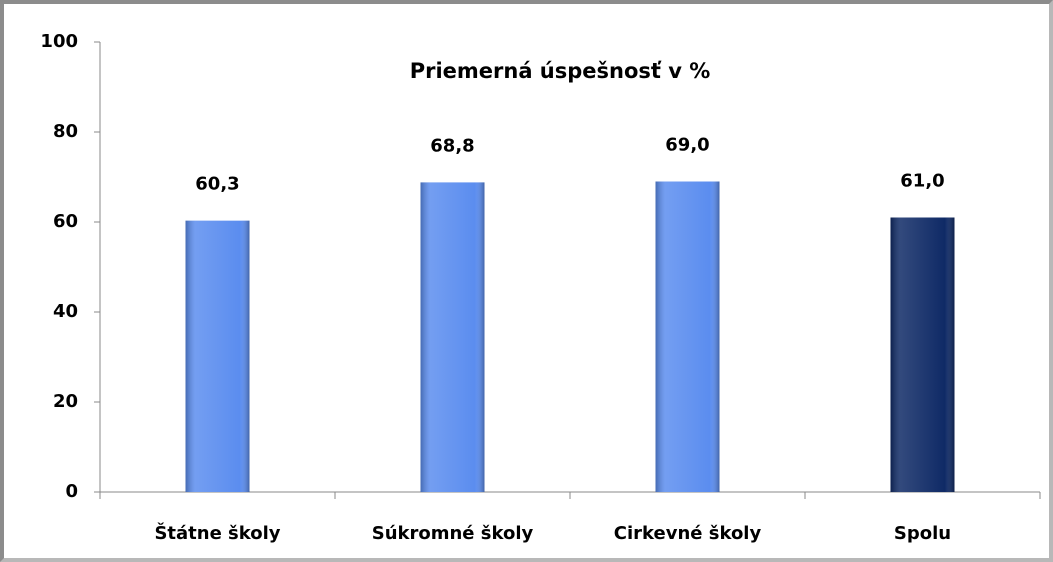 The height and width of the screenshot is (562, 1053). What do you see at coordinates (65, 131) in the screenshot?
I see `y-tick-label: 80` at bounding box center [65, 131].